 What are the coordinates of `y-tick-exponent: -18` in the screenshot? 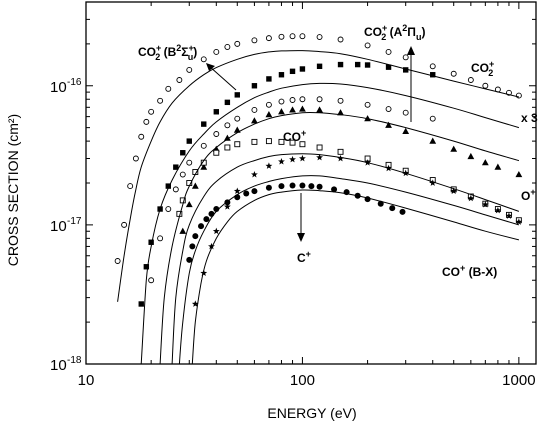 It's located at (74, 360).